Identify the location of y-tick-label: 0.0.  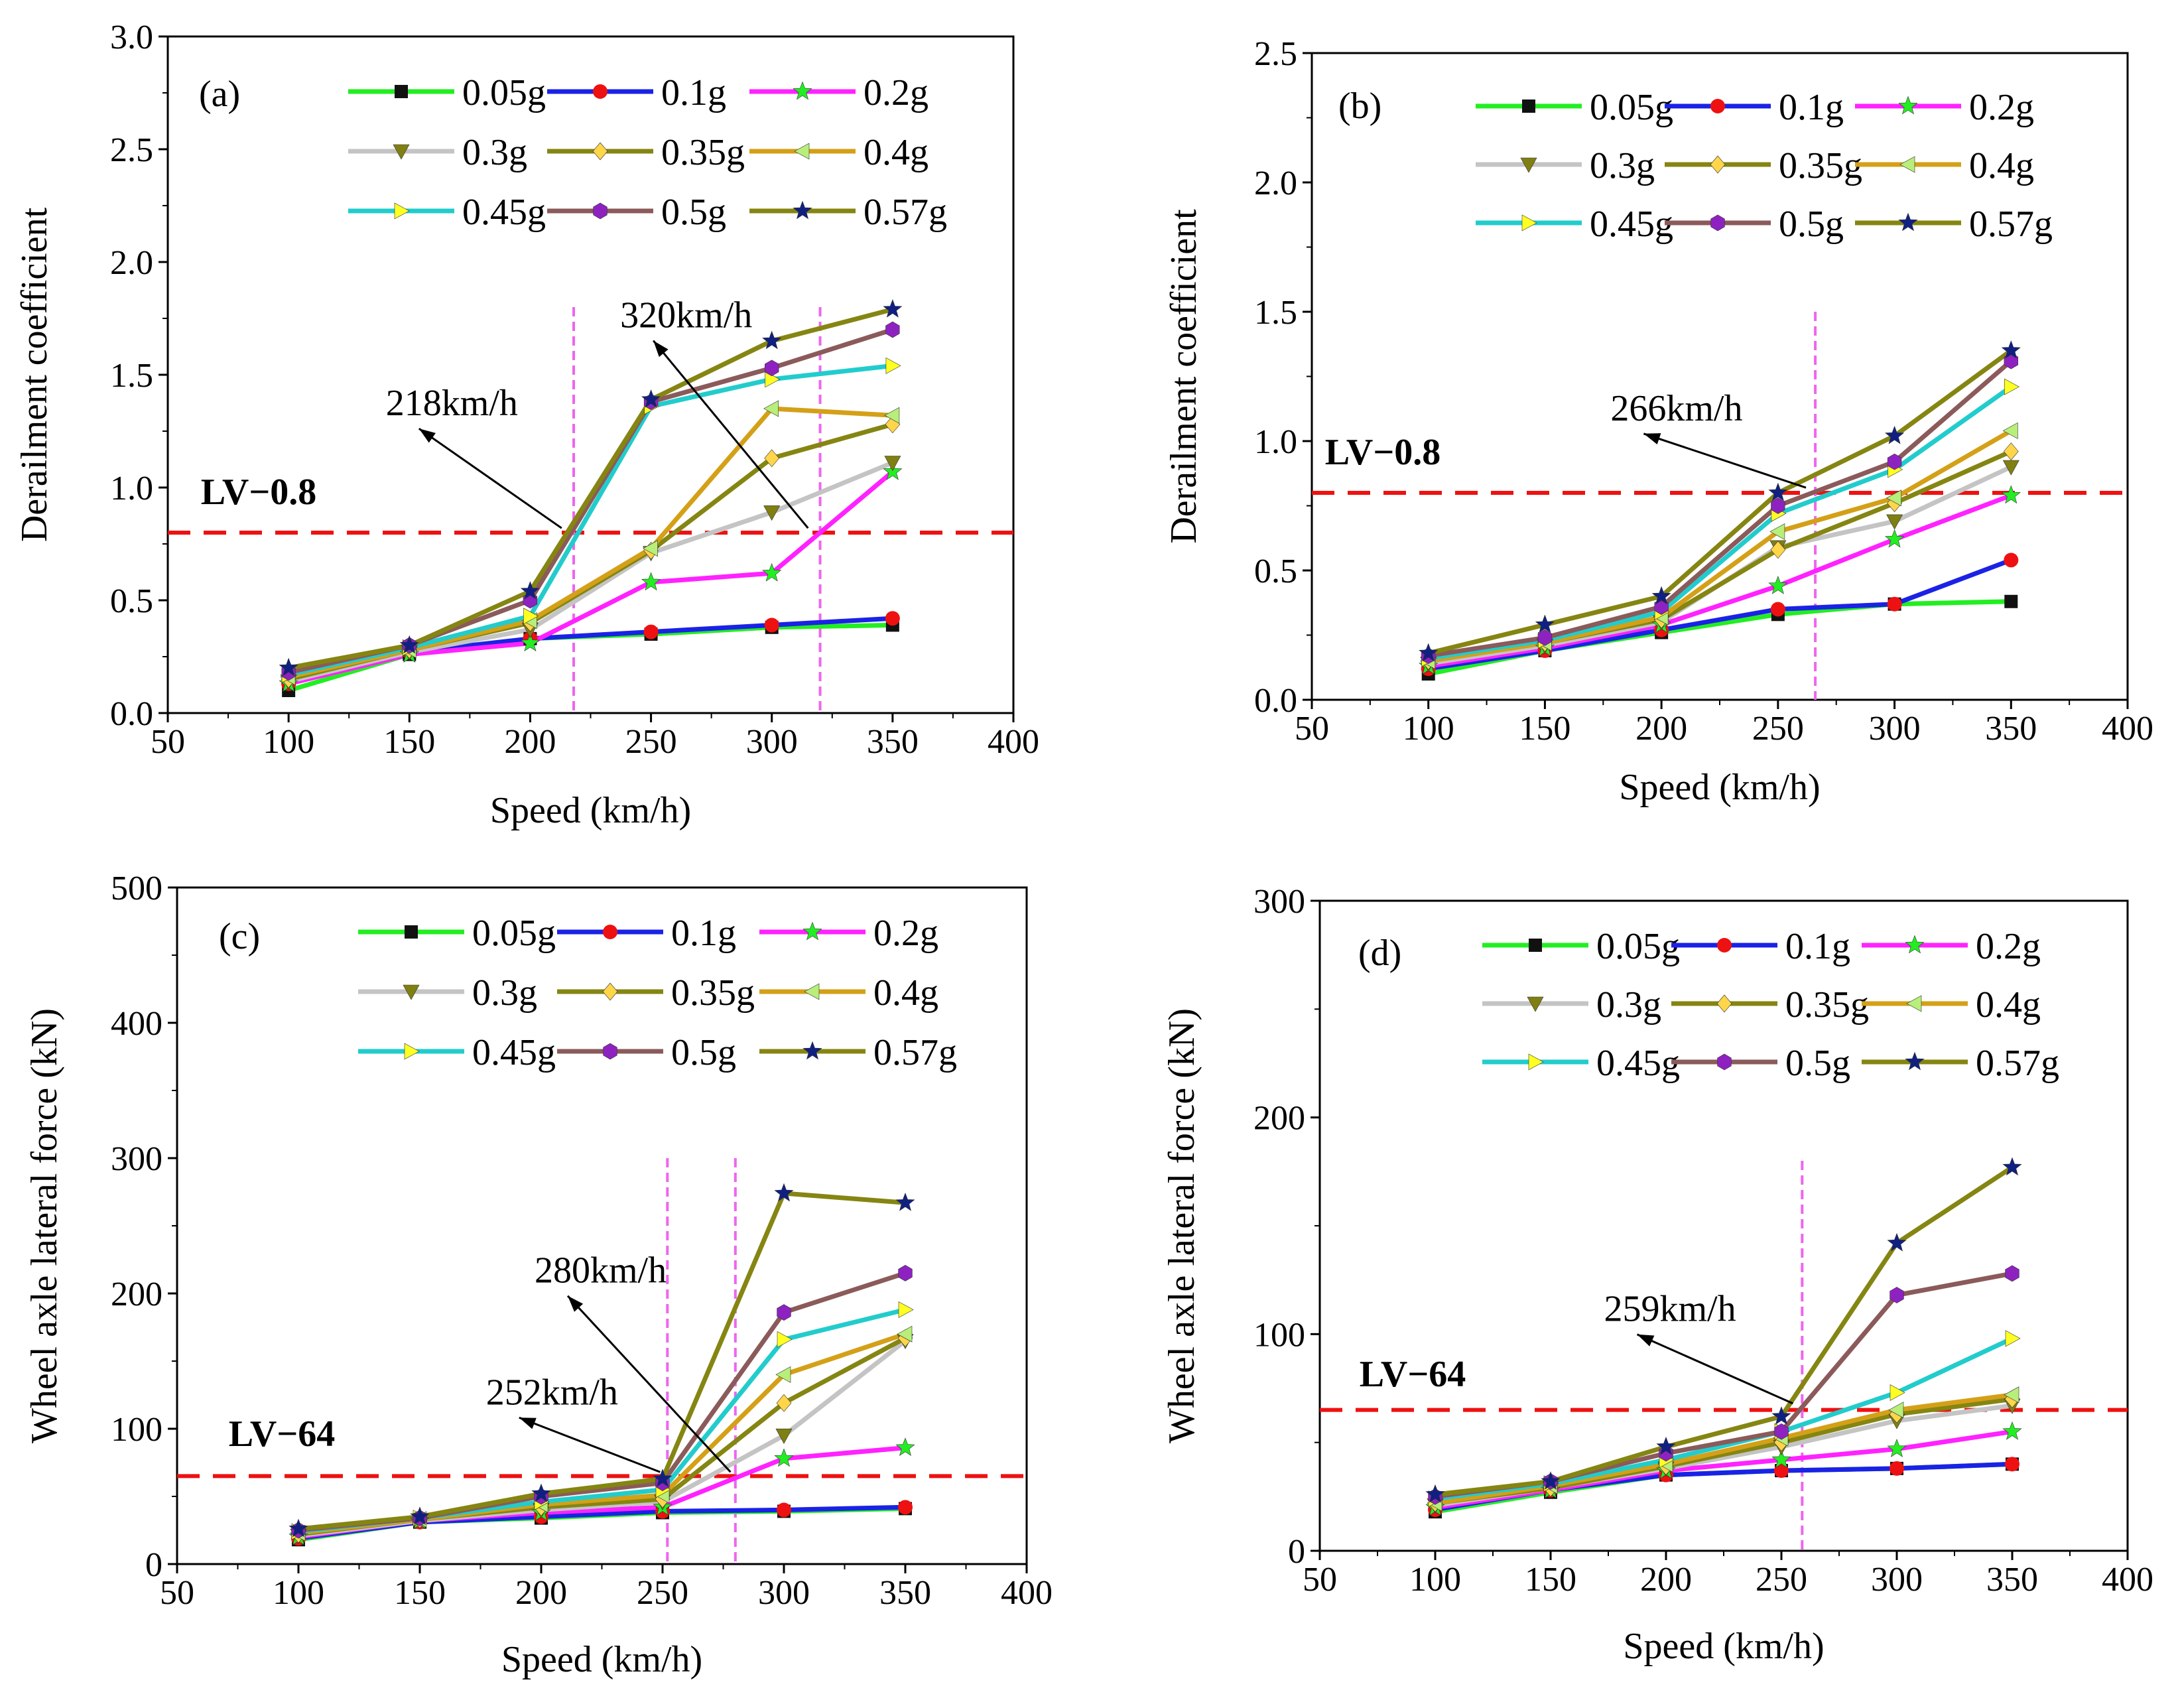
(1275, 701).